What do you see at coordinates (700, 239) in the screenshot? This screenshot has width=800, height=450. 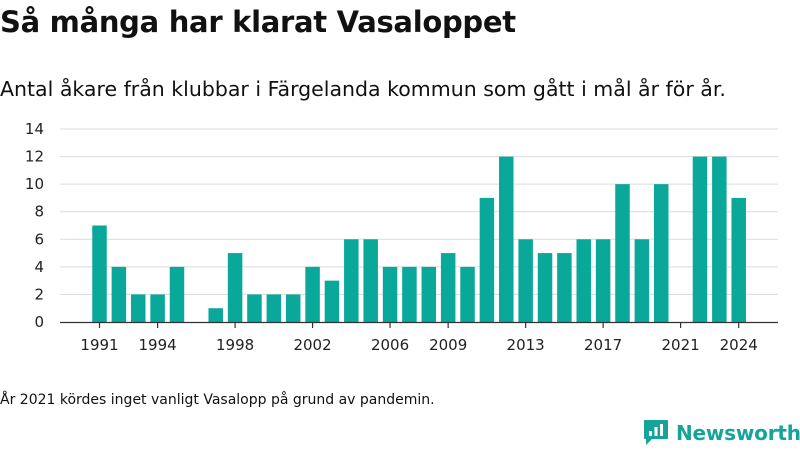 I see `bar-2022` at bounding box center [700, 239].